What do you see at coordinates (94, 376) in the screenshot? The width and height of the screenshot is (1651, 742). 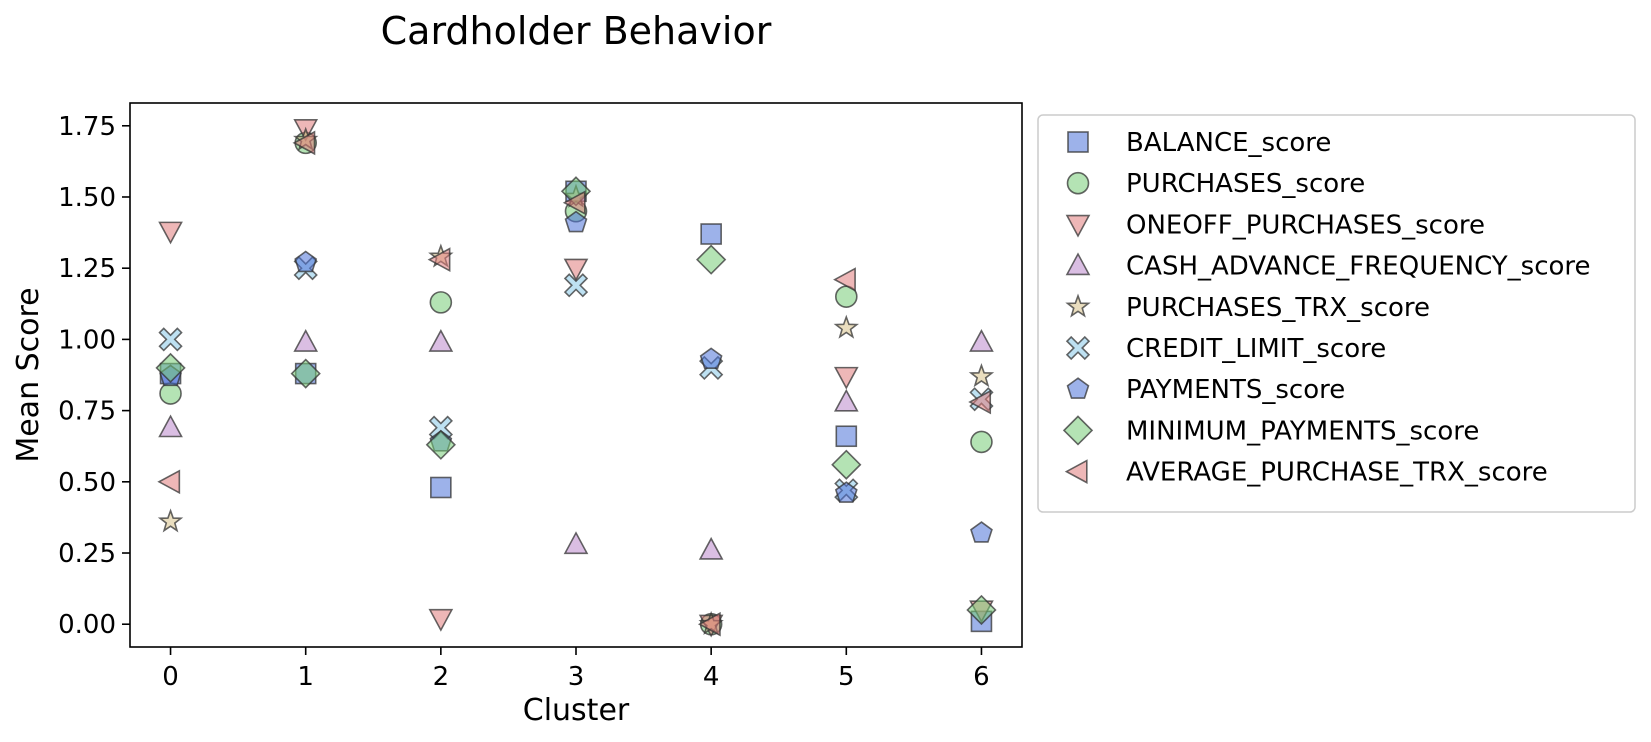 I see `y-axis: 0.00 0.25 0.50 0.75 1.00 1.25 1.50 1.75` at bounding box center [94, 376].